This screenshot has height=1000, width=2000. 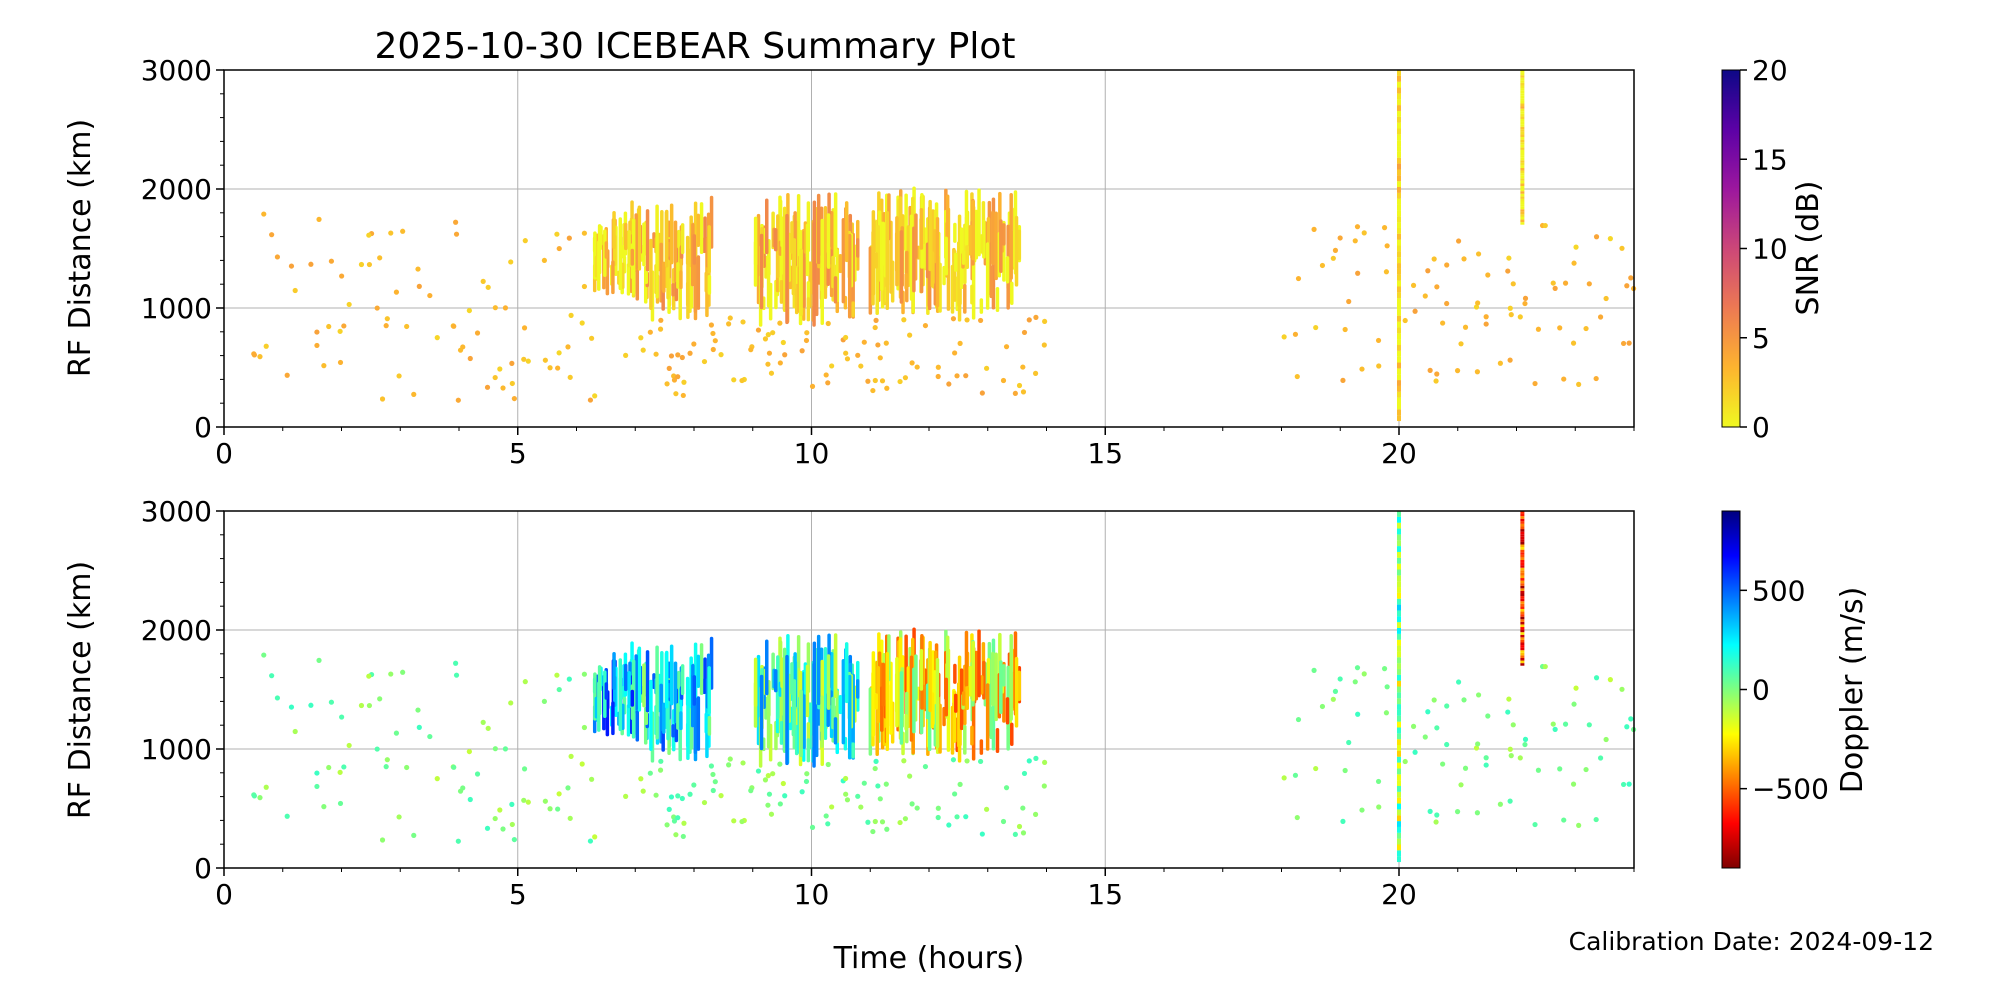 What do you see at coordinates (1770, 249) in the screenshot?
I see `colorbar-tick-label: 10` at bounding box center [1770, 249].